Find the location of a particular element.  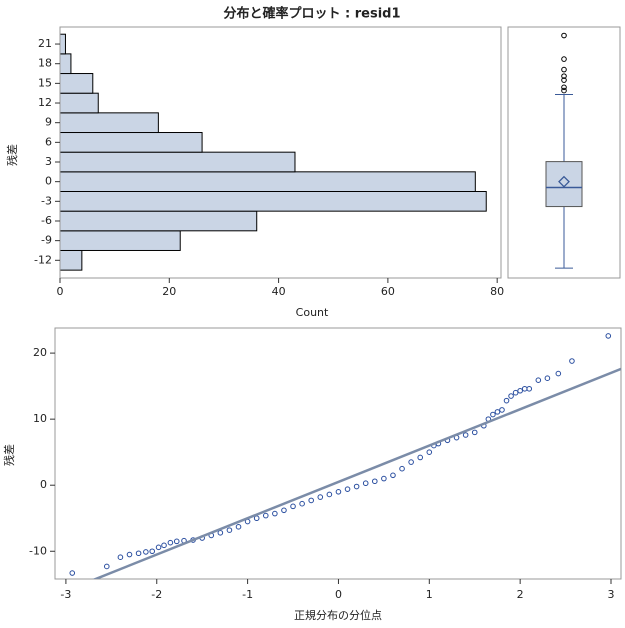

chart-title: 分布と確率プロット : resid1 is located at coordinates (311, 14).